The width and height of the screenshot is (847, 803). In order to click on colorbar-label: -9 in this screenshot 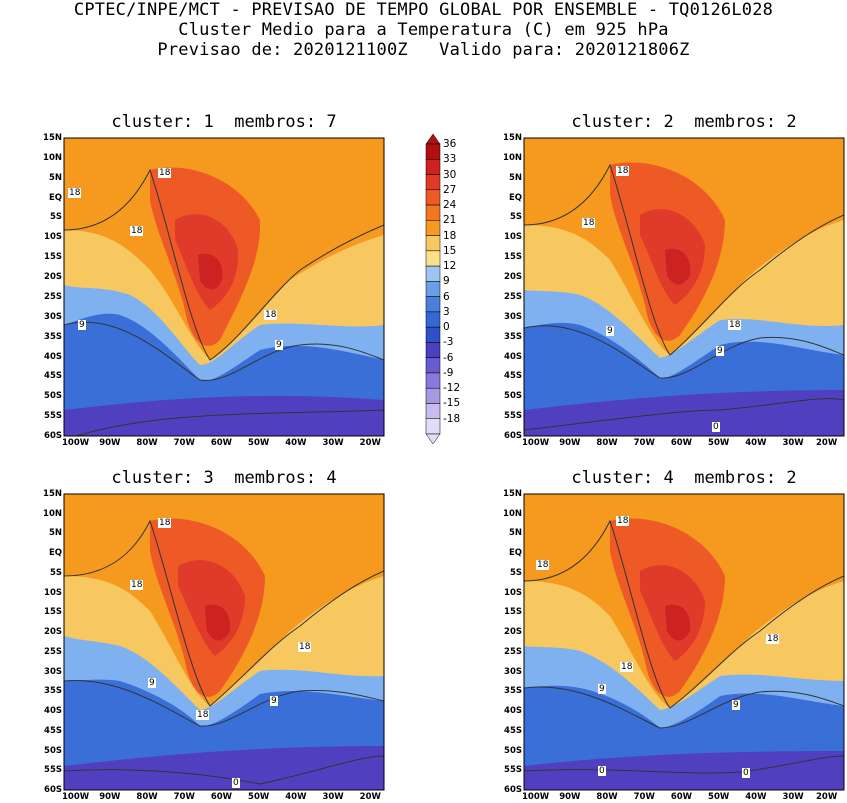, I will do `click(448, 372)`.